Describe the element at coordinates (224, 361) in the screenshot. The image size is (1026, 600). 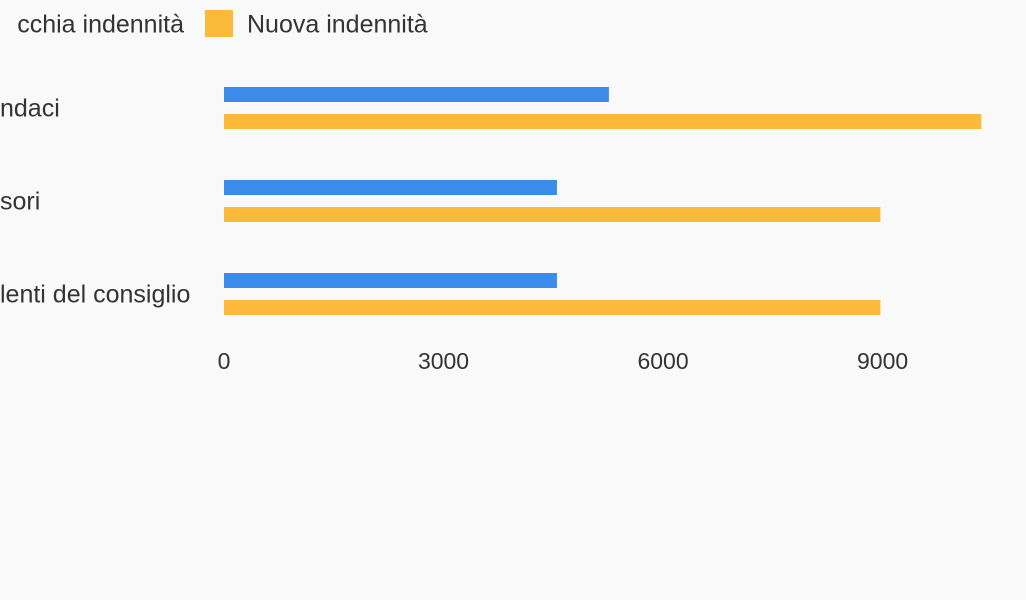
I see `x-tick-label: 0` at that location.